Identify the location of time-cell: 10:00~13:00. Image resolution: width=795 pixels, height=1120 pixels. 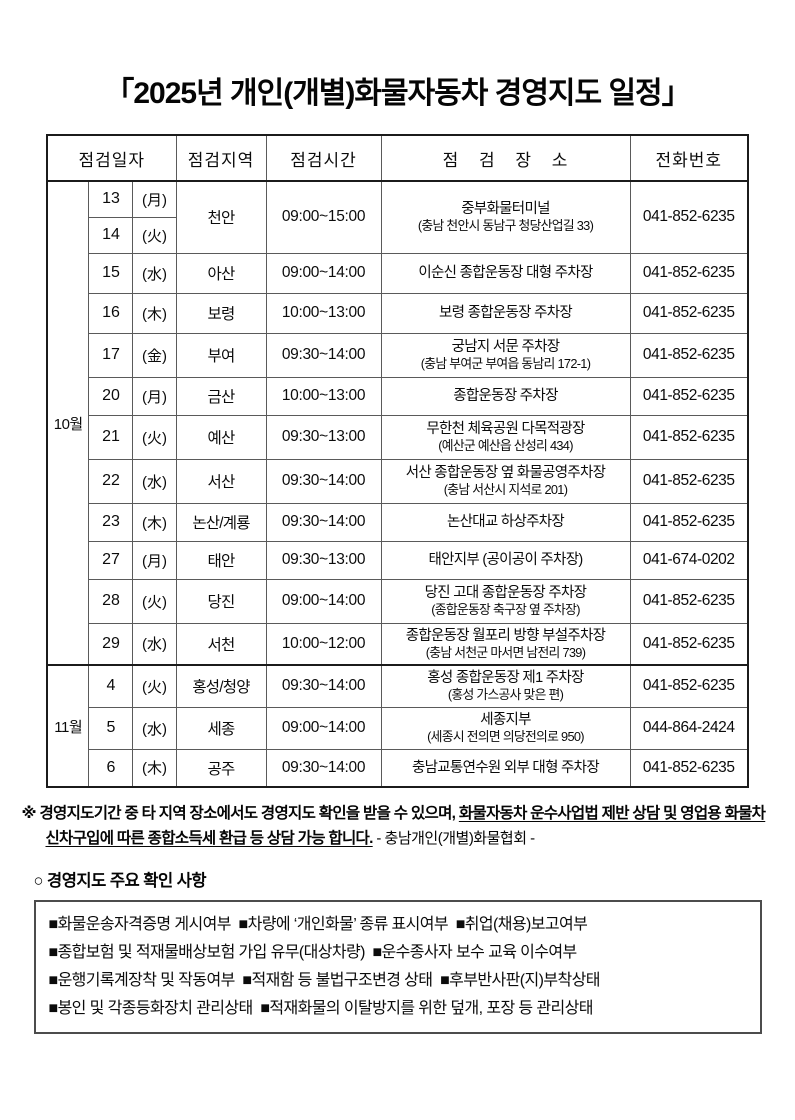
(323, 396).